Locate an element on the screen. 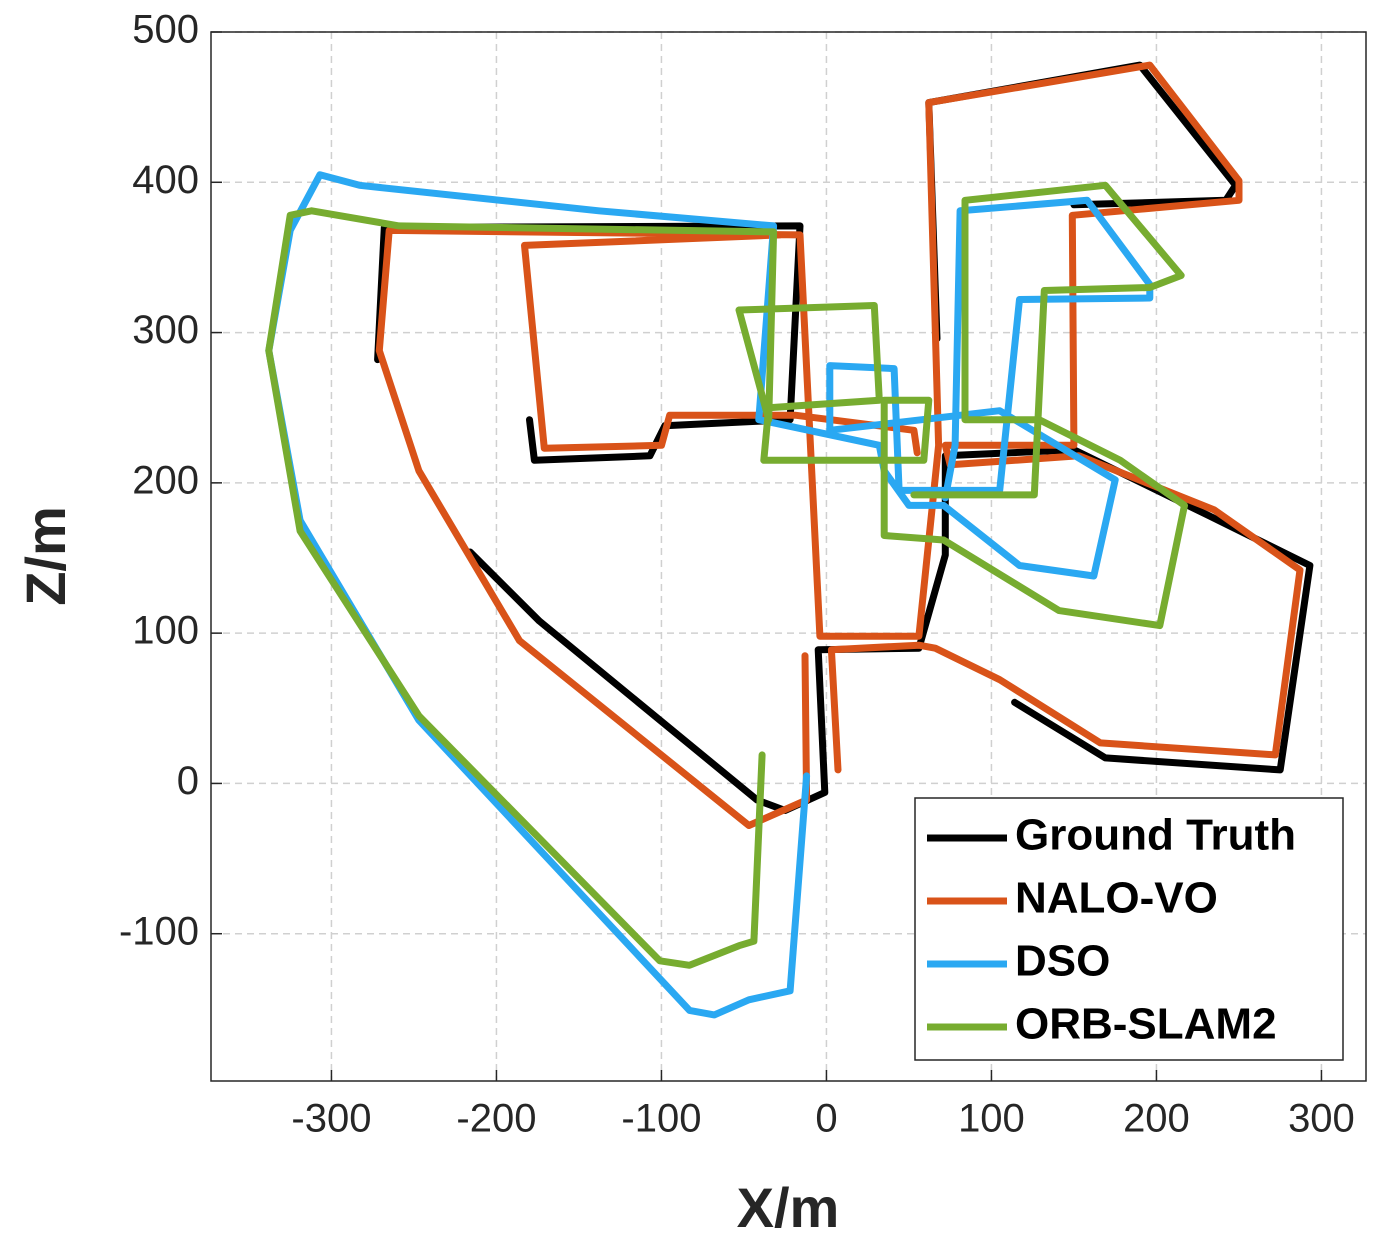 The height and width of the screenshot is (1250, 1388). legend-label: Ground Truth is located at coordinates (1155, 835).